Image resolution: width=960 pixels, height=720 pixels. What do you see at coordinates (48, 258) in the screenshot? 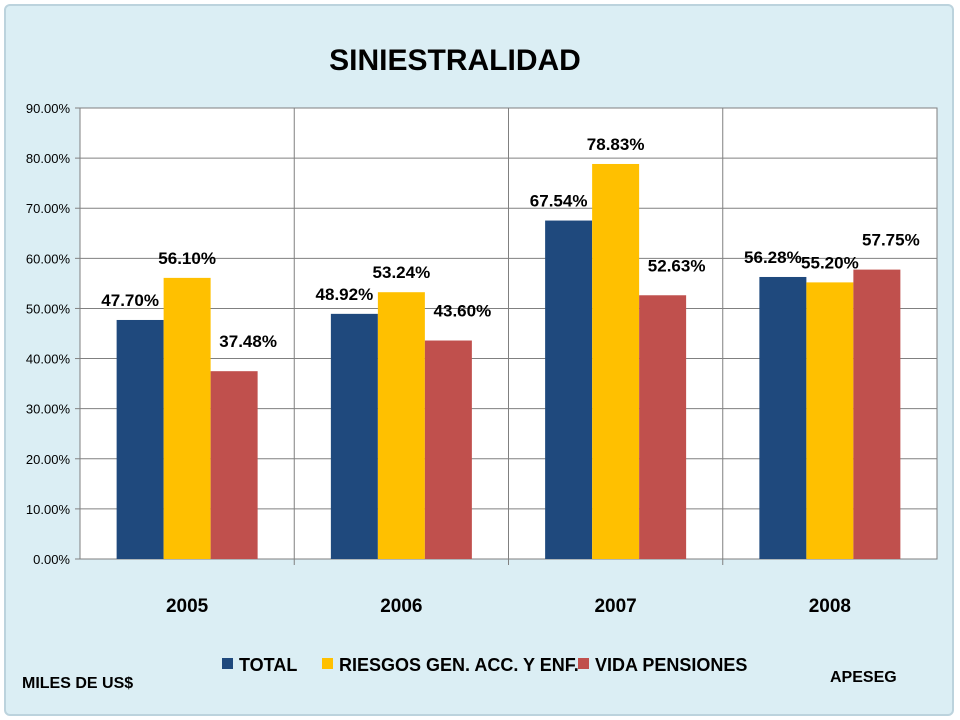
I see `y-tick-label: 60.00%` at bounding box center [48, 258].